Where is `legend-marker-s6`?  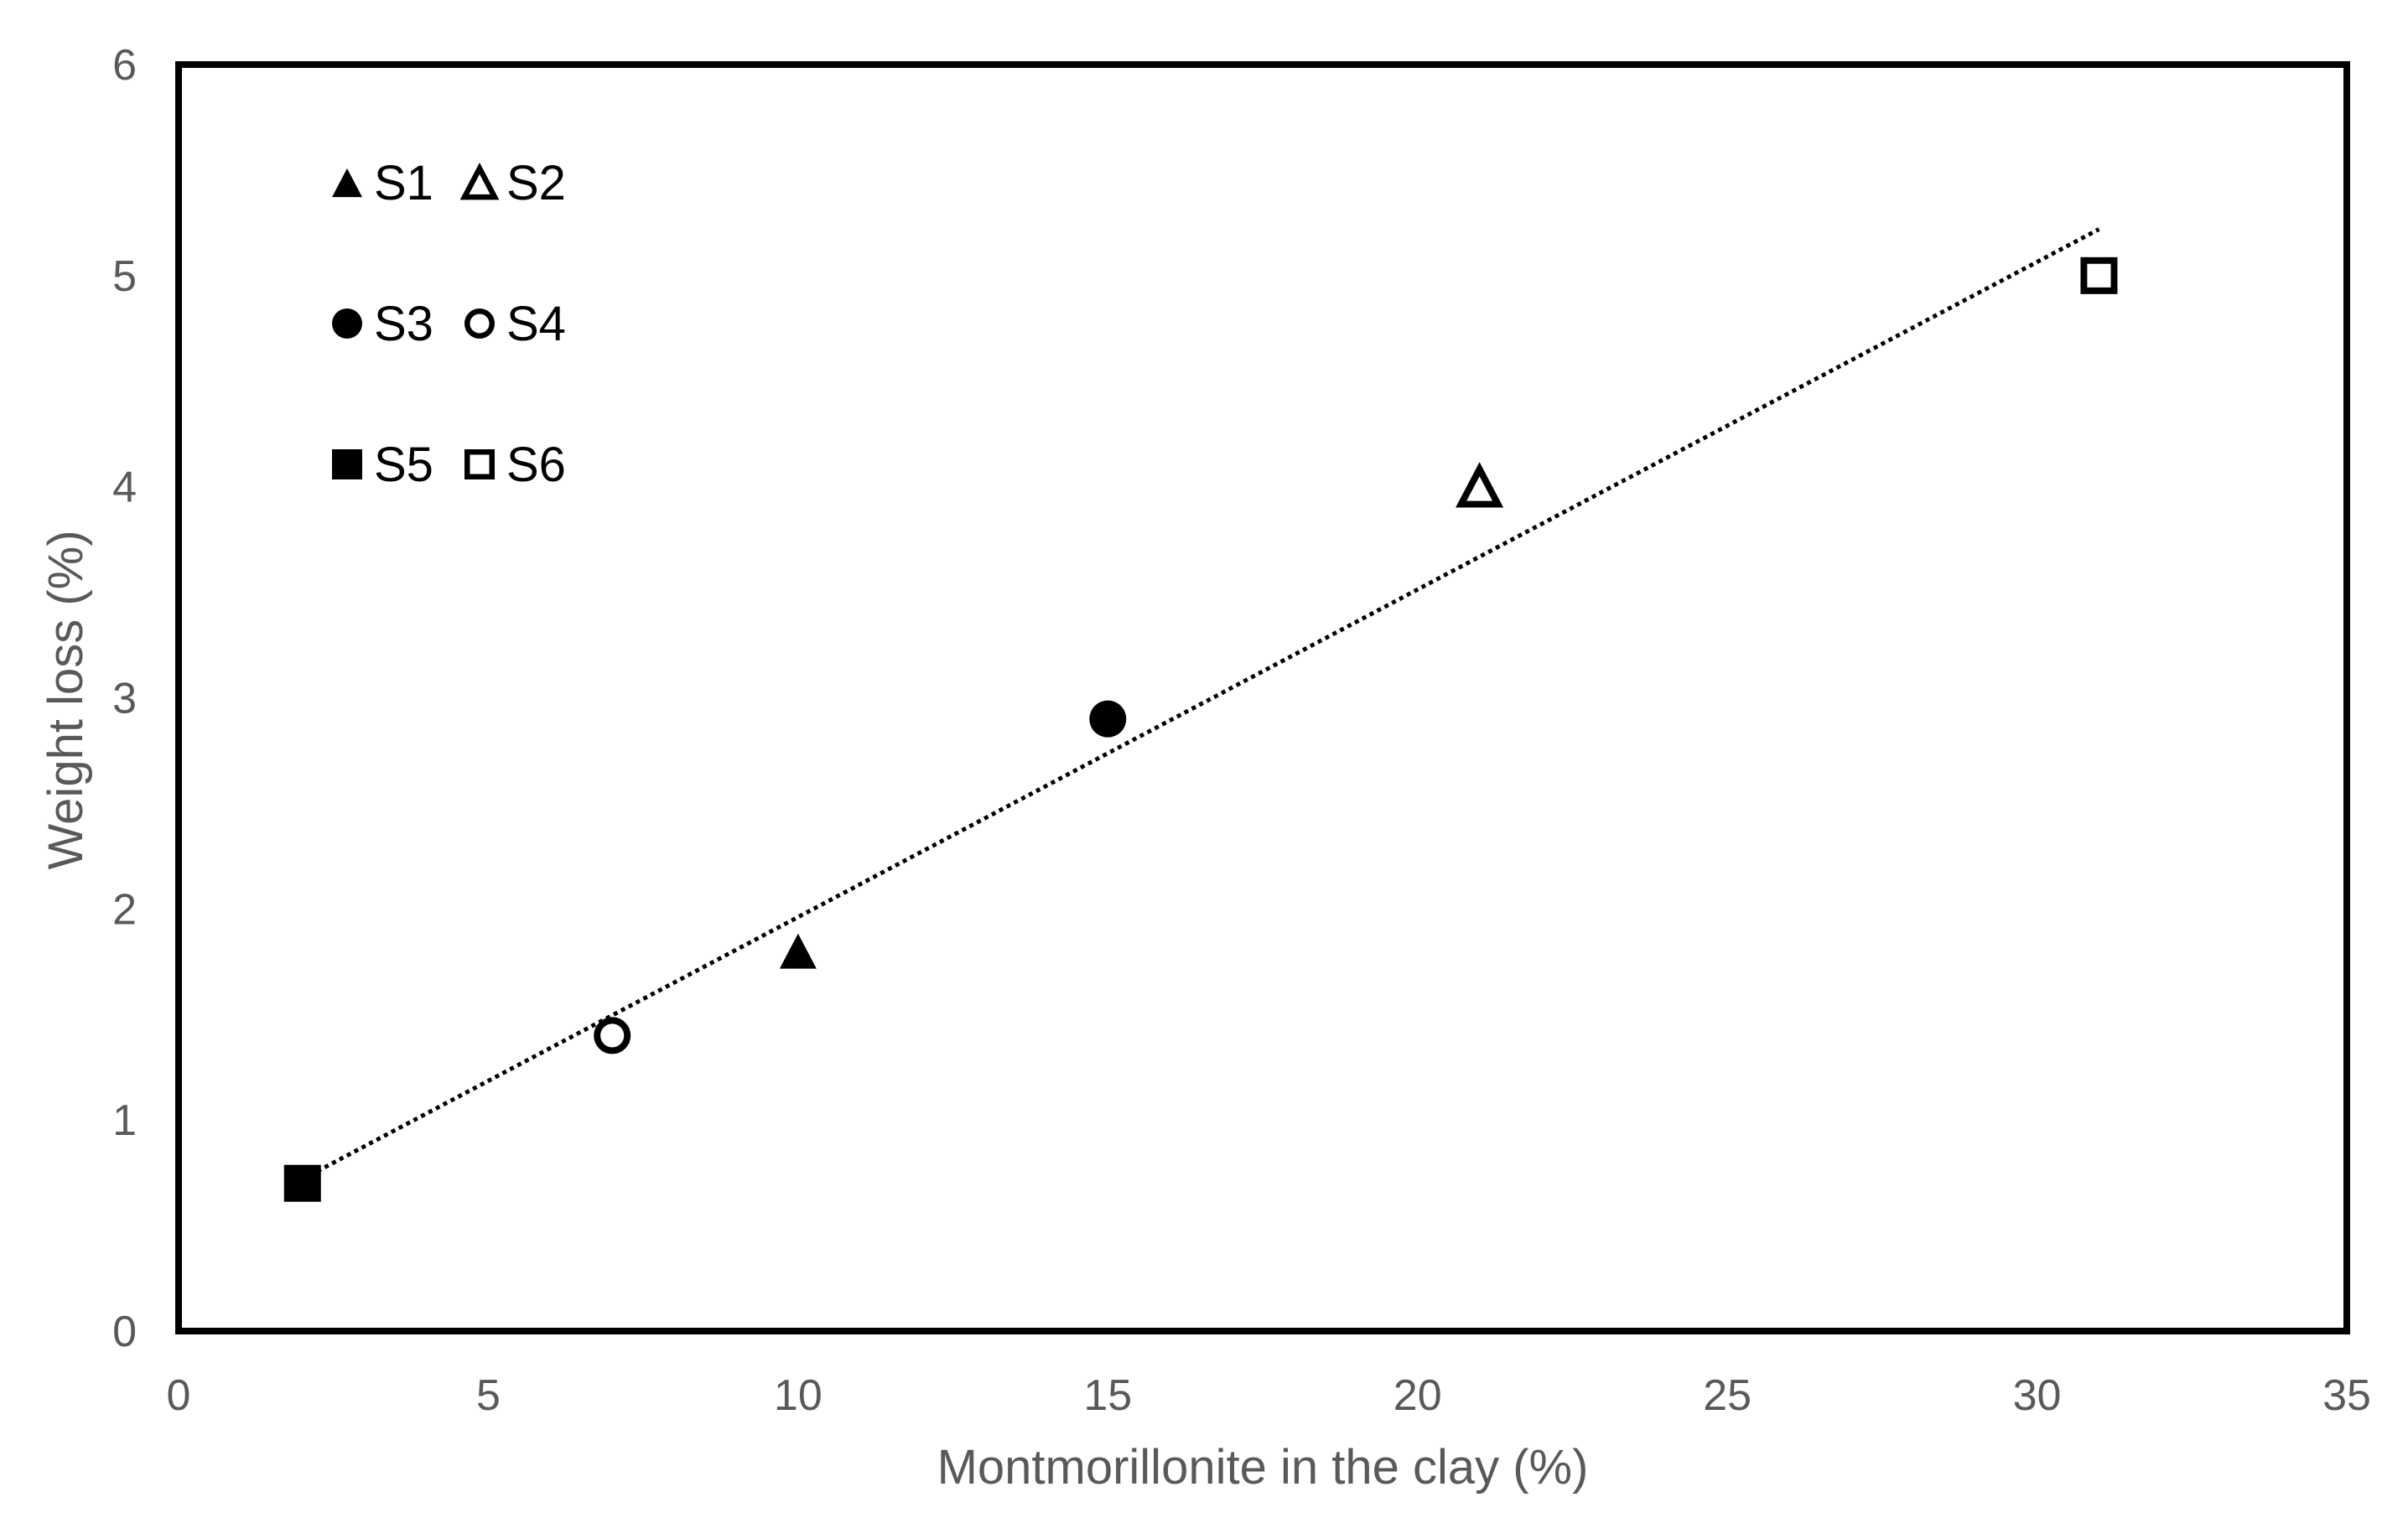
legend-marker-s6 is located at coordinates (479, 464).